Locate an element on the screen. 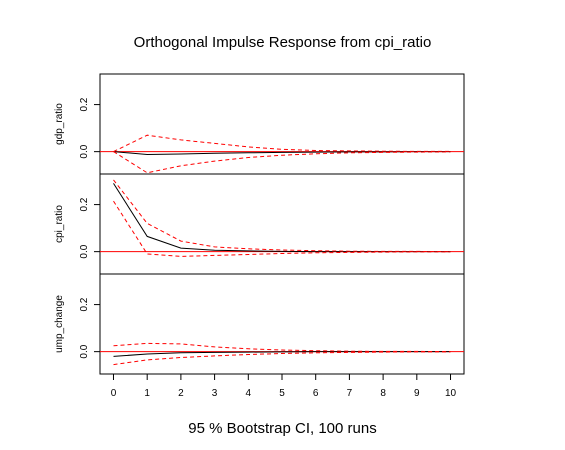 The width and height of the screenshot is (565, 450). y-axis-label: cpi_ratio is located at coordinates (59, 224).